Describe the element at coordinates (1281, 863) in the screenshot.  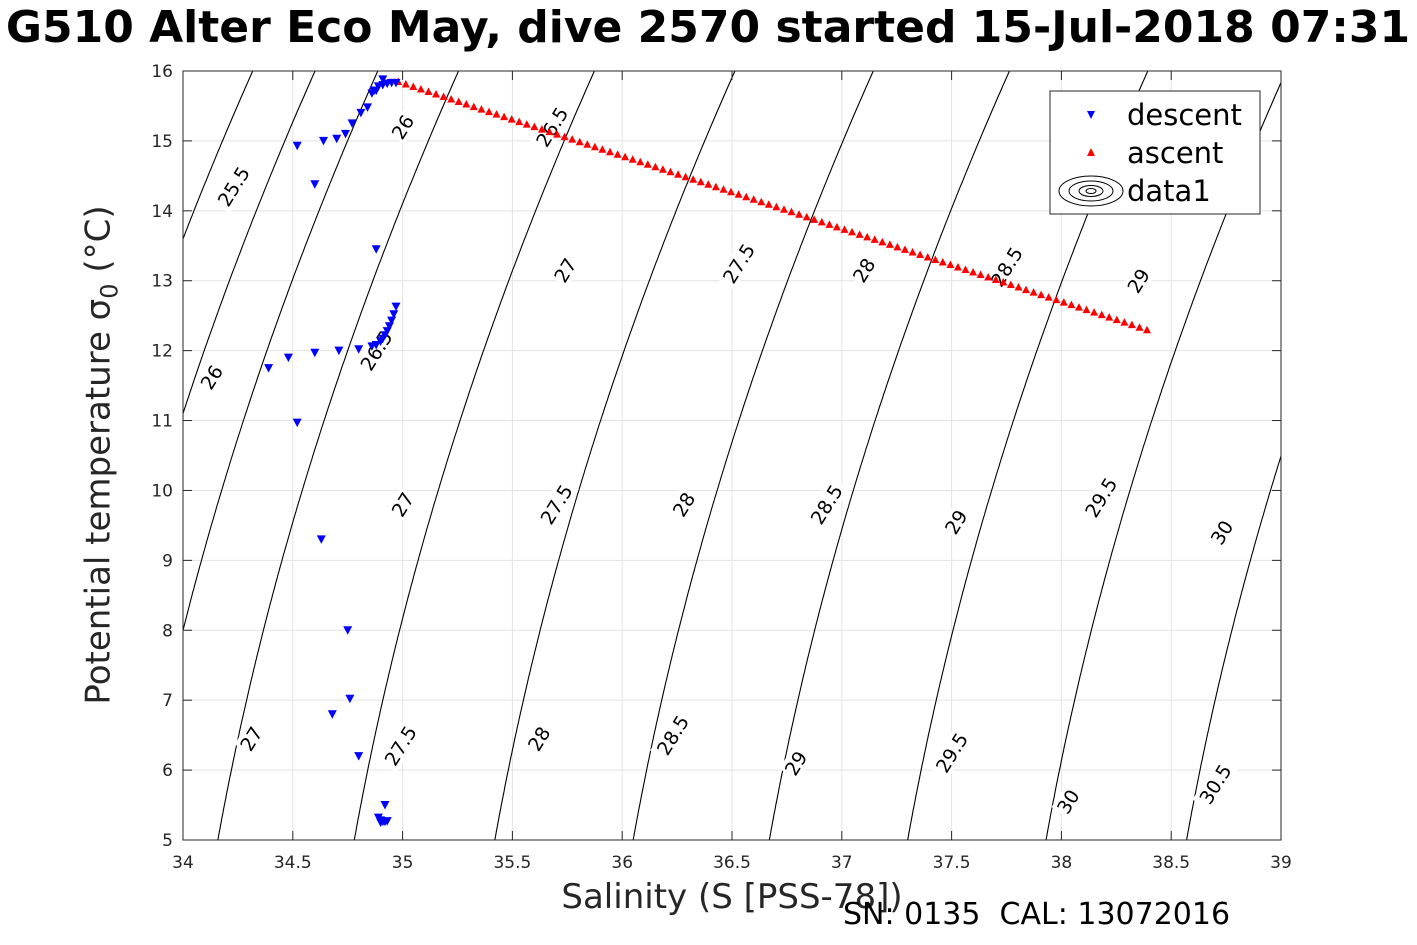
I see `x-tick-label: 39` at that location.